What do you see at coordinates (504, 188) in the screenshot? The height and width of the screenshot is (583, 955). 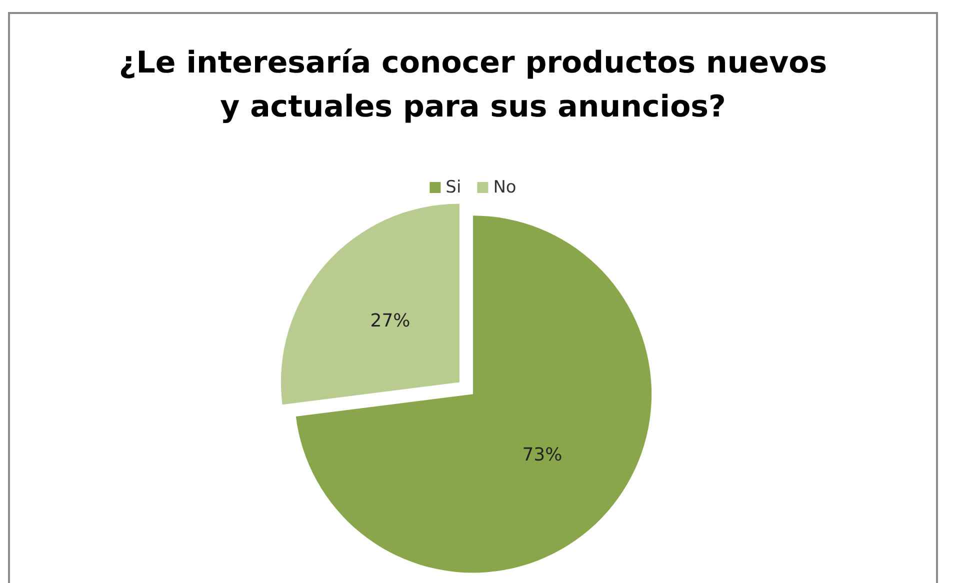 I see `legend-label: No` at bounding box center [504, 188].